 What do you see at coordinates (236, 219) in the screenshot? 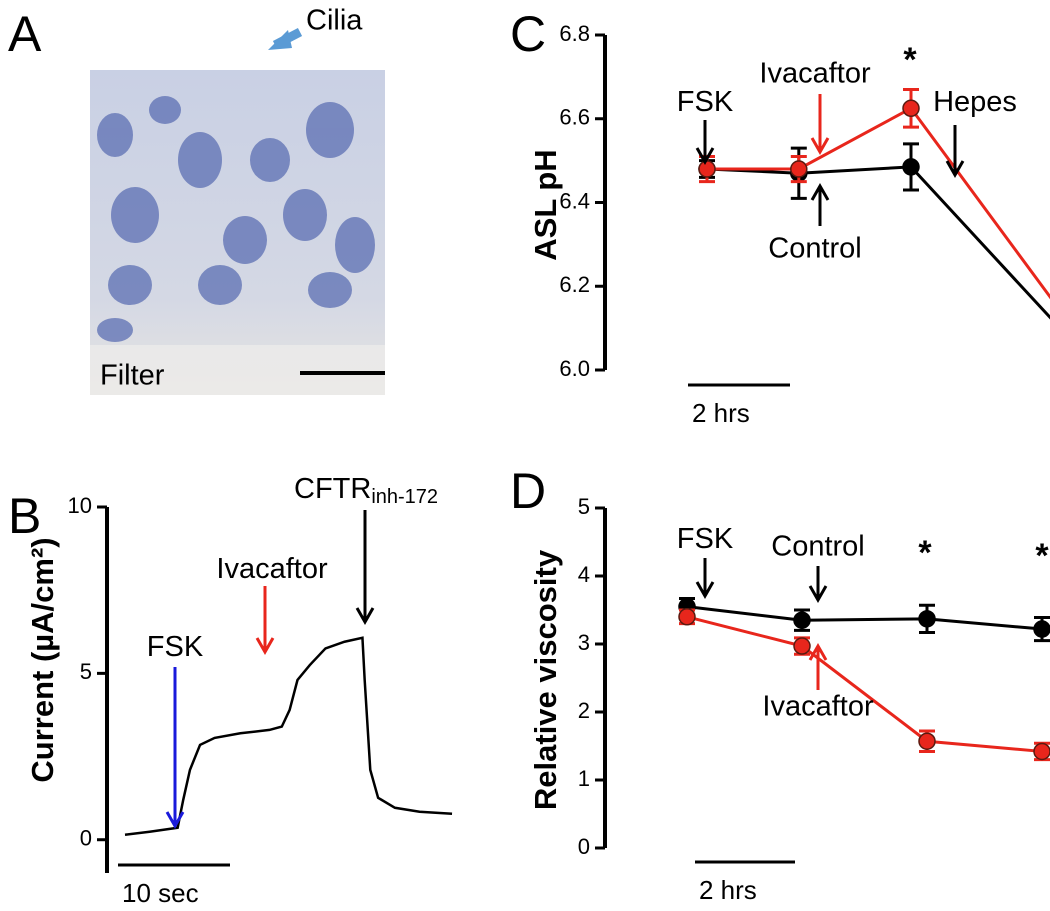
I see `nuclei` at bounding box center [236, 219].